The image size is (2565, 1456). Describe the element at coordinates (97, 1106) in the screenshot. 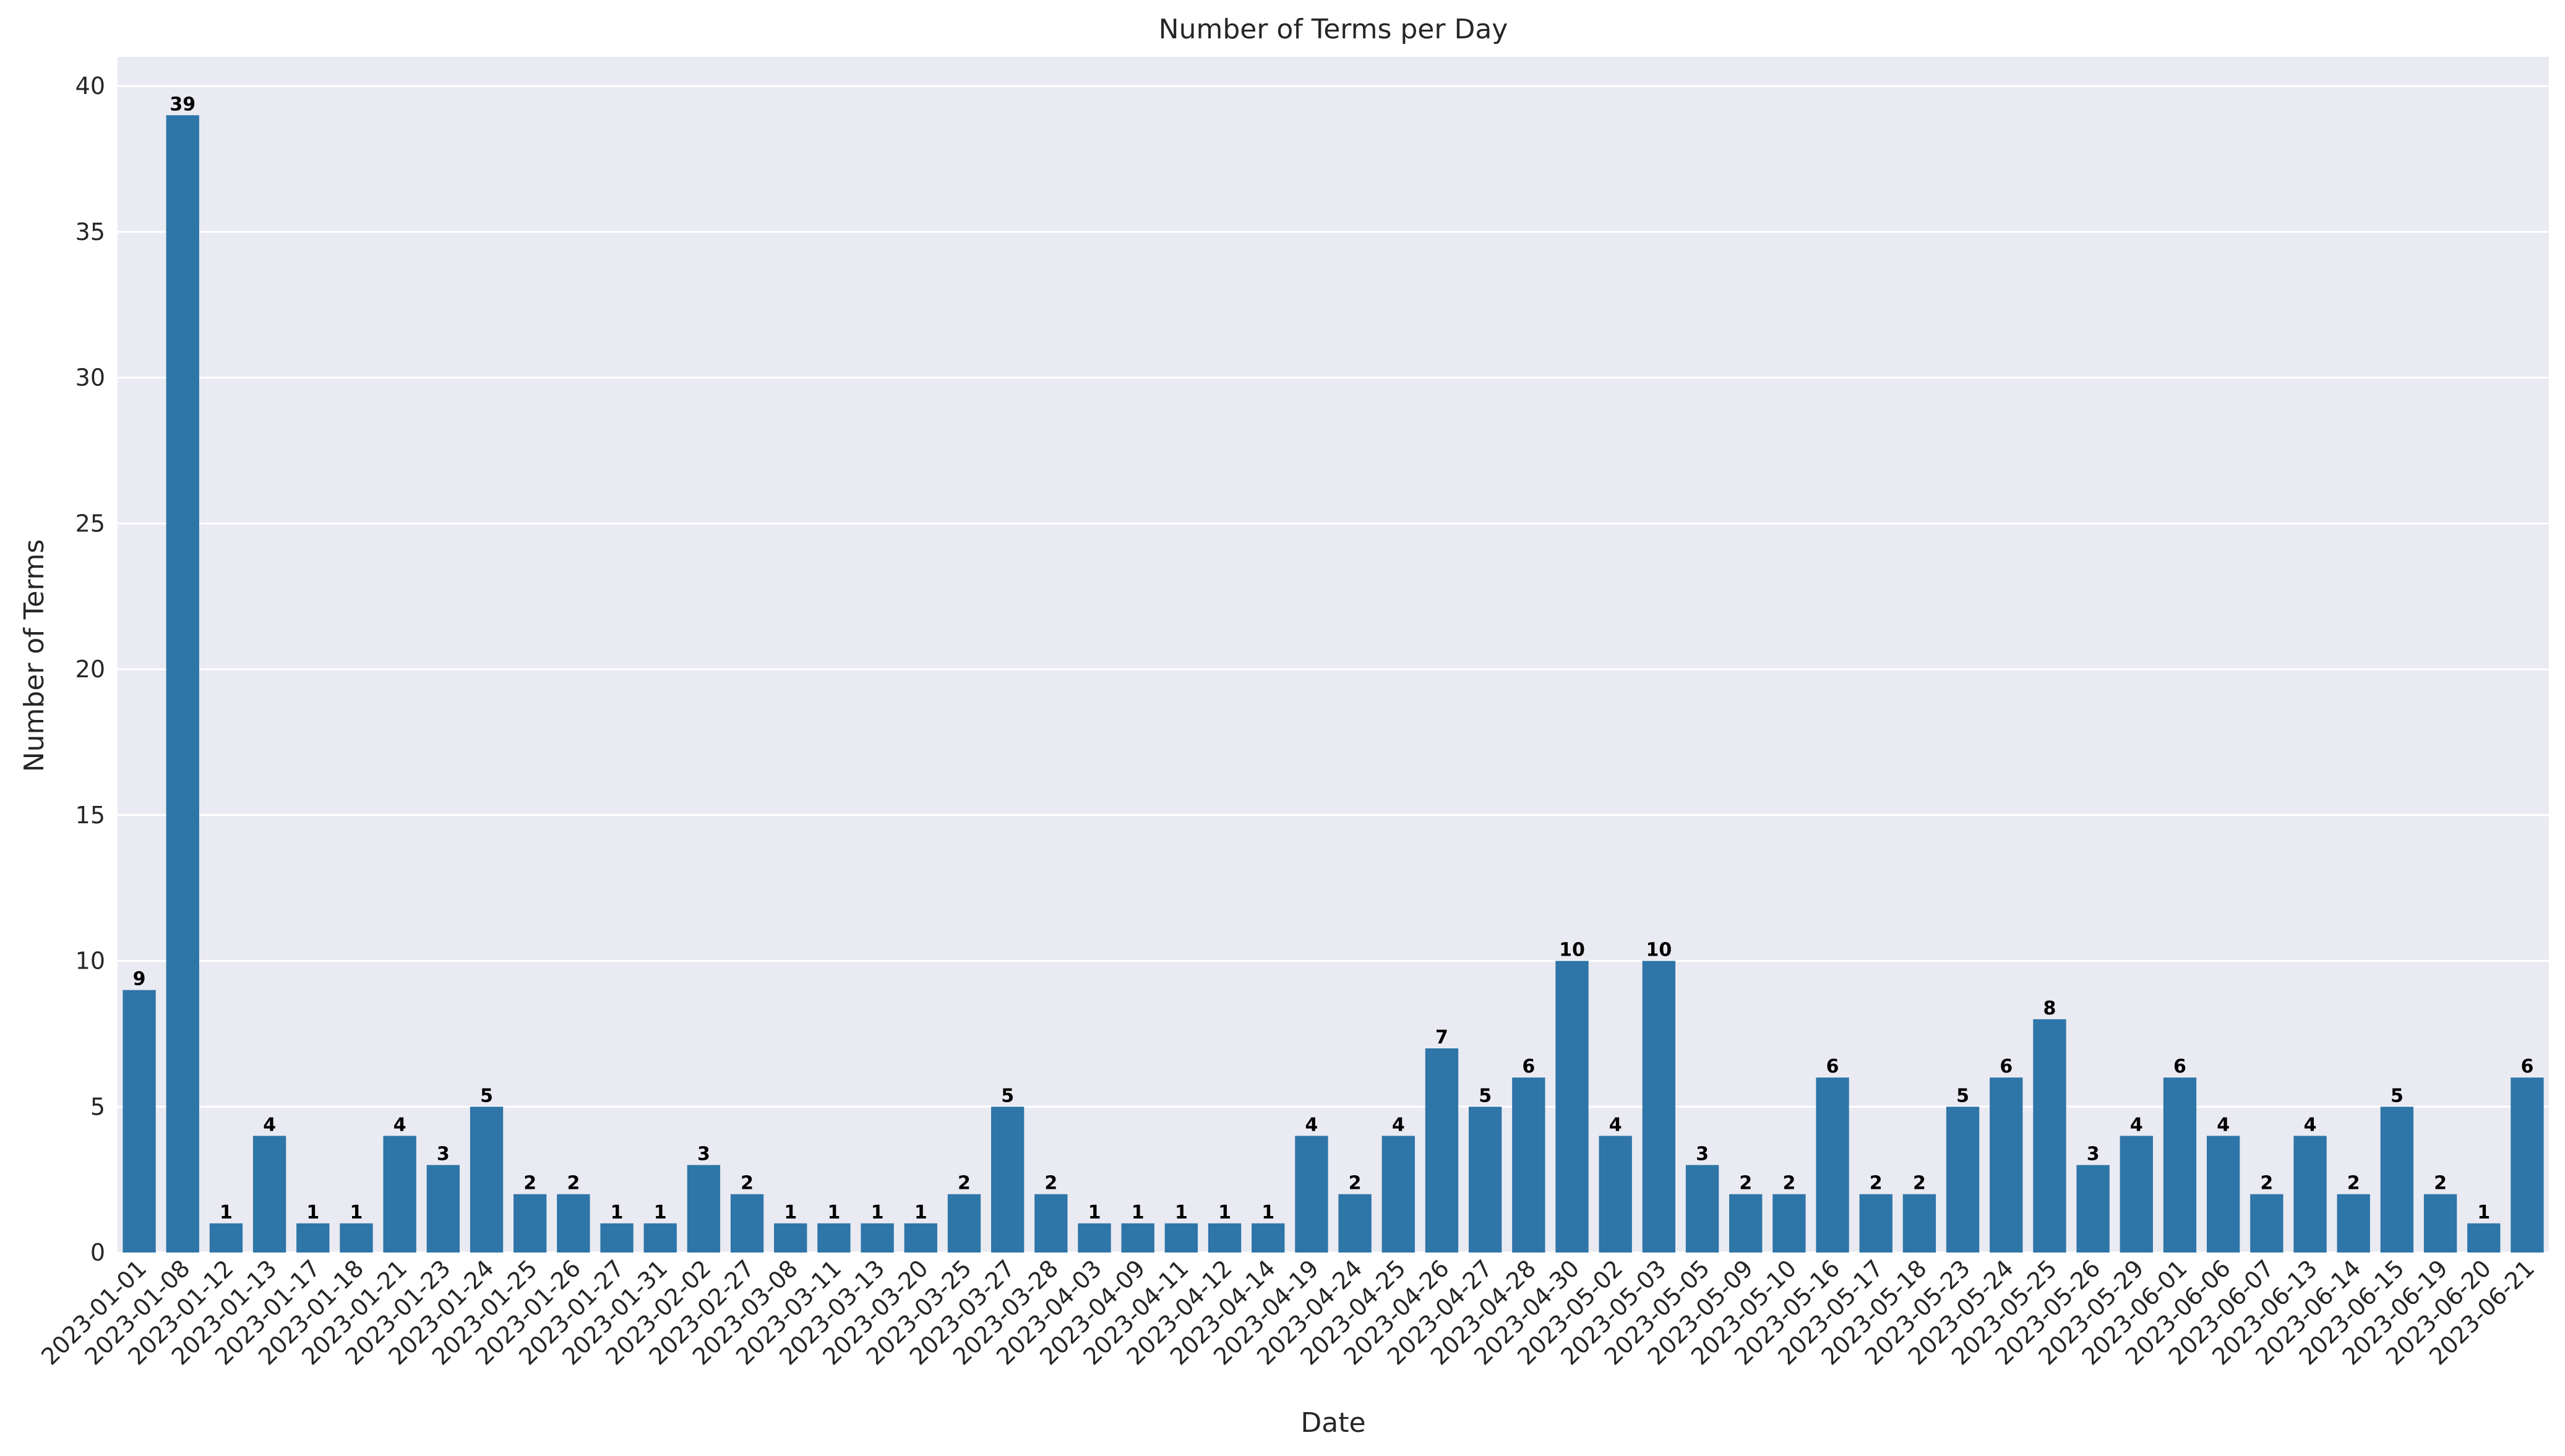

I see `y-tick-label: 5` at that location.